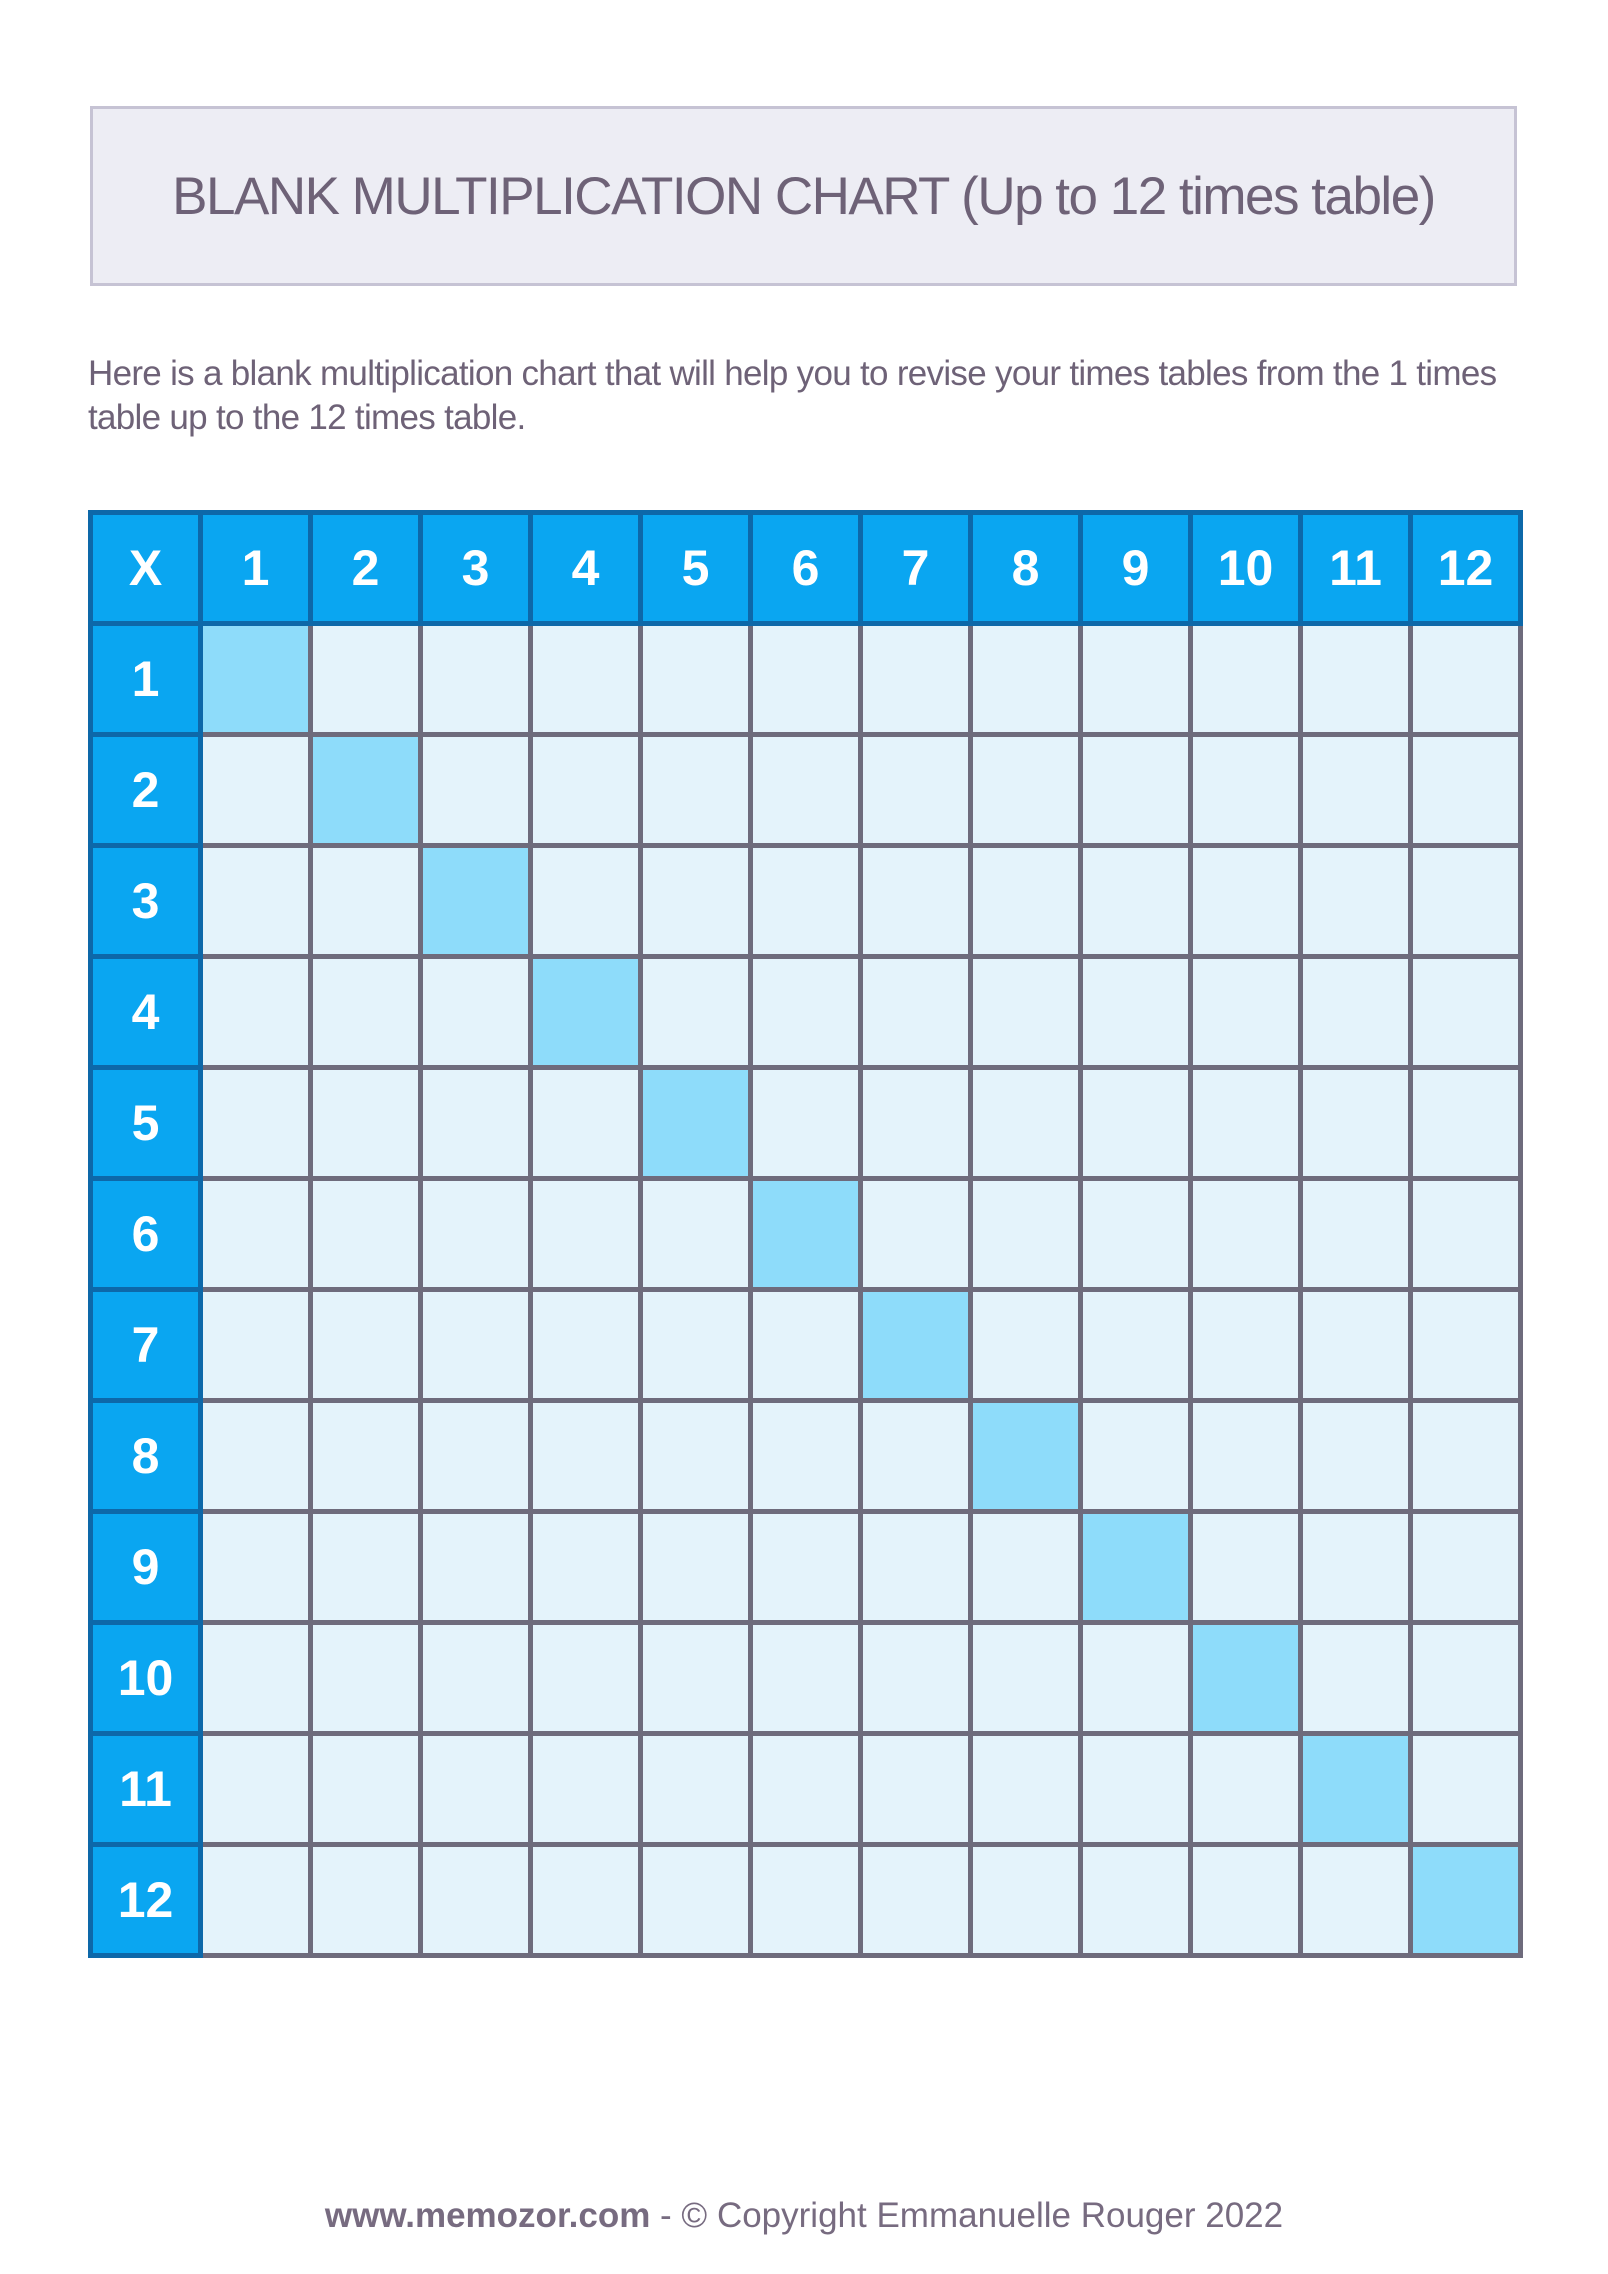 This screenshot has height=2274, width=1608. I want to click on column-header: 8, so click(1025, 568).